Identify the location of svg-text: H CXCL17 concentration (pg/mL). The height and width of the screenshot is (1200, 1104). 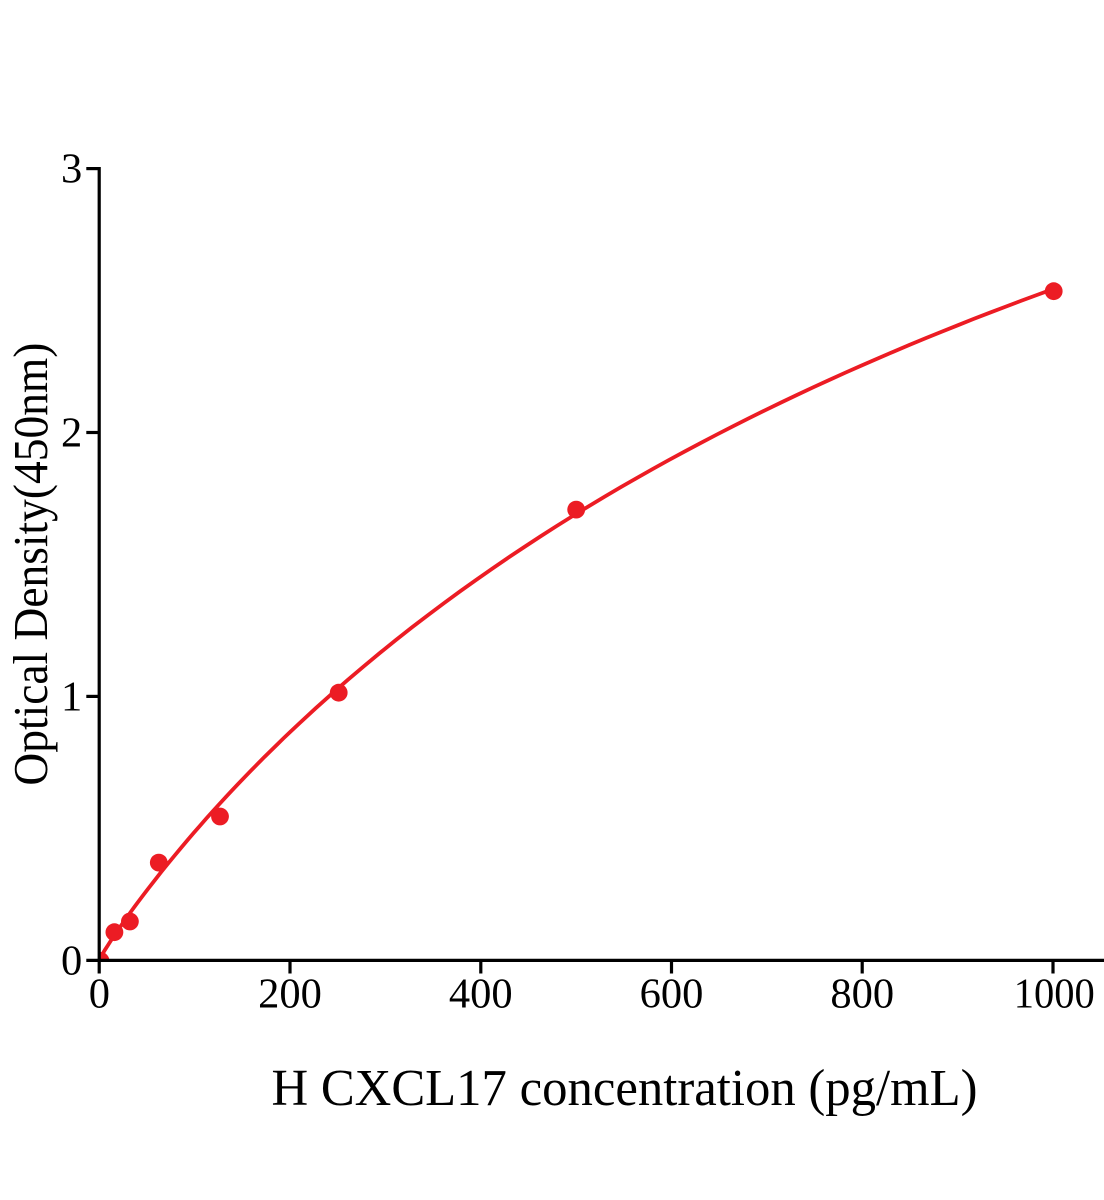
(625, 1088).